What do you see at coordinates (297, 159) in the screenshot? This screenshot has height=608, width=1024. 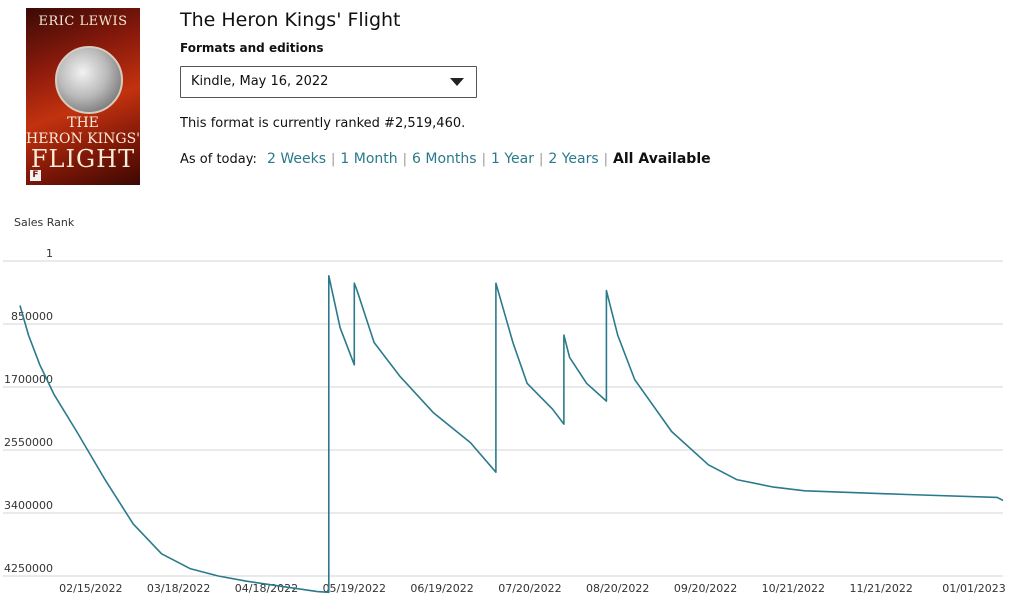 I see `range-option-2-weeks: 2 Weeks` at bounding box center [297, 159].